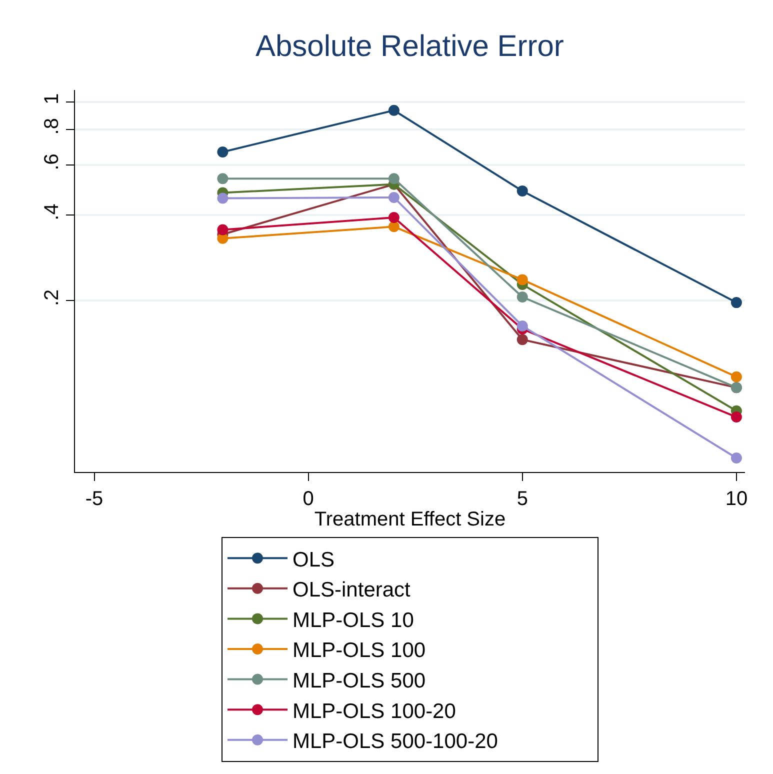 This screenshot has width=773, height=774. What do you see at coordinates (522, 499) in the screenshot?
I see `x-tick-label: 5` at bounding box center [522, 499].